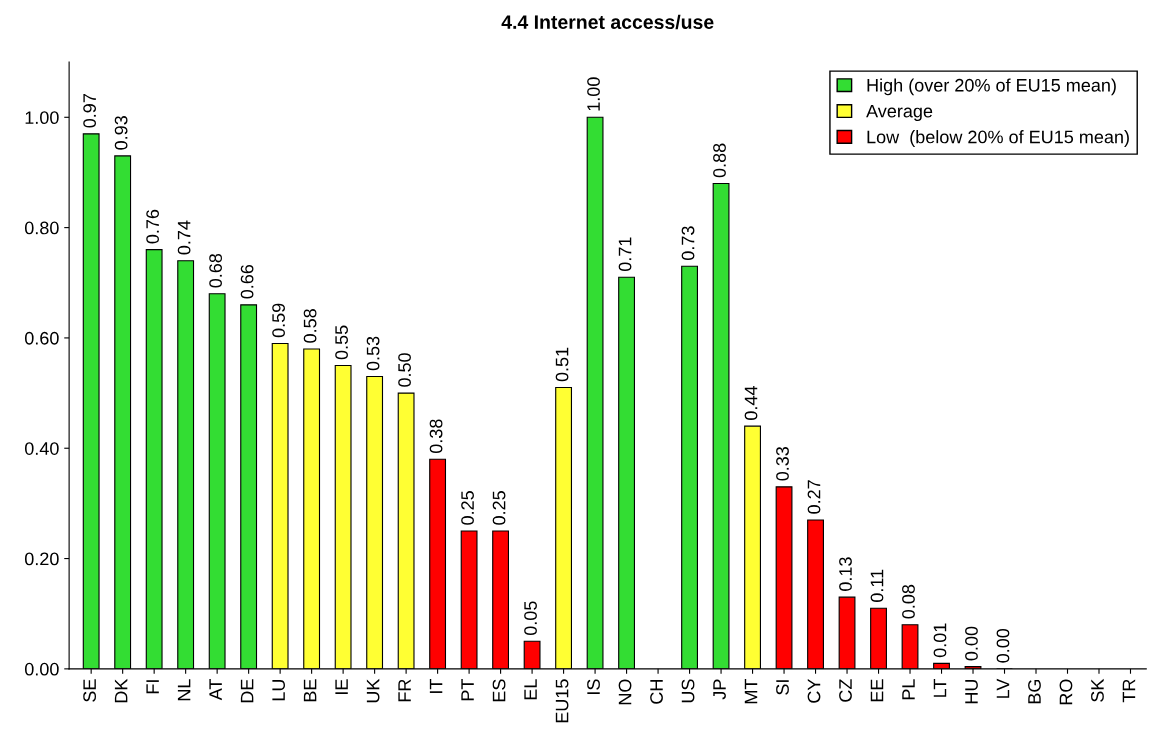 The width and height of the screenshot is (1152, 731). Describe the element at coordinates (341, 686) in the screenshot. I see `x-tick-label: IE` at that location.